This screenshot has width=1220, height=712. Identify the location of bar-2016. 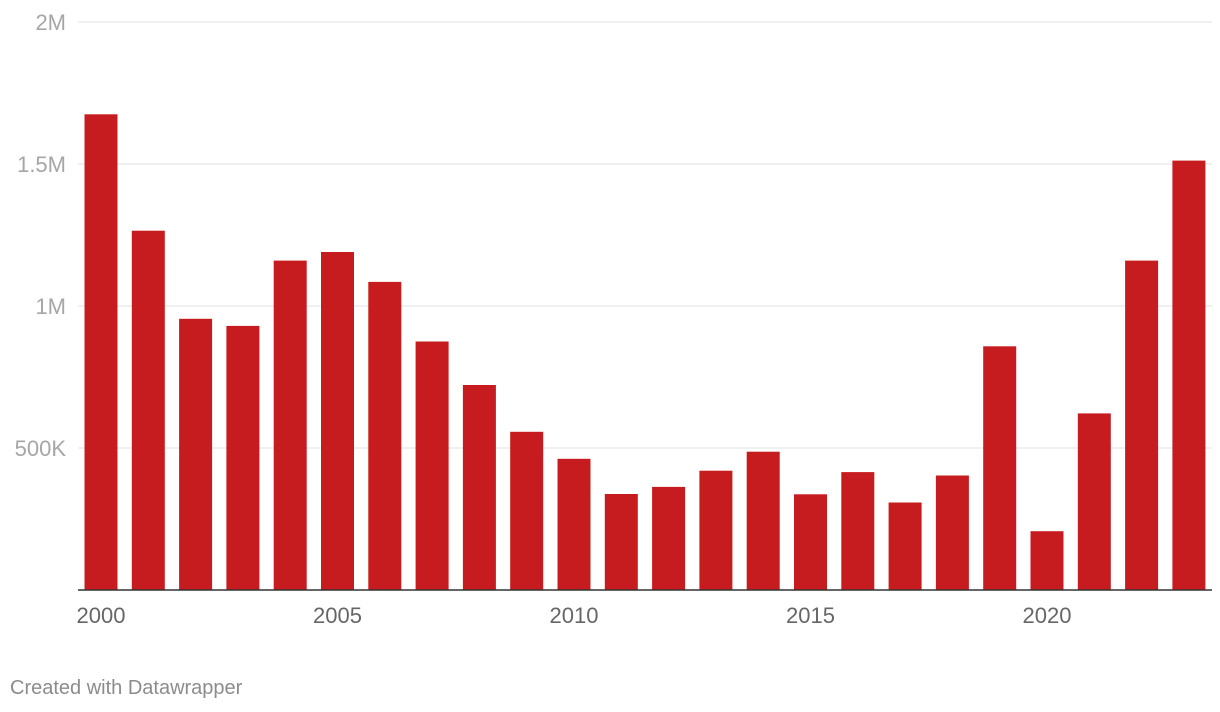
(858, 531).